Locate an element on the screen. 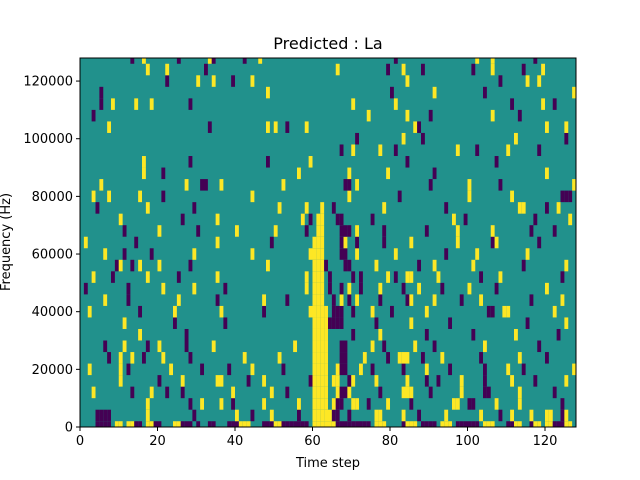 This screenshot has width=640, height=480. y-axis-label: Frequency (Hz) is located at coordinates (7, 242).